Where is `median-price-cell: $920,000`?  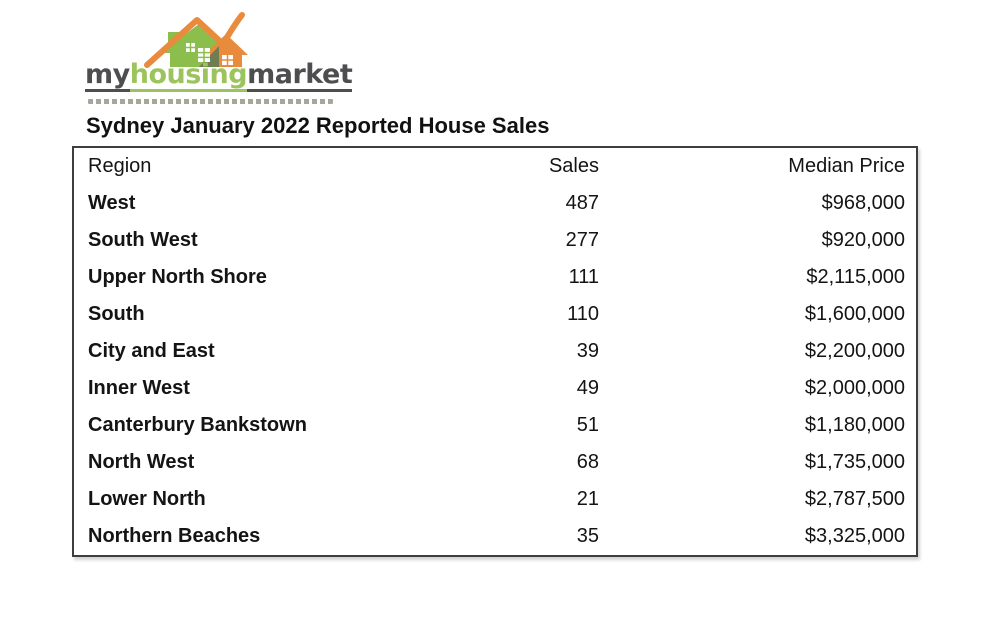 median-price-cell: $920,000 is located at coordinates (863, 240).